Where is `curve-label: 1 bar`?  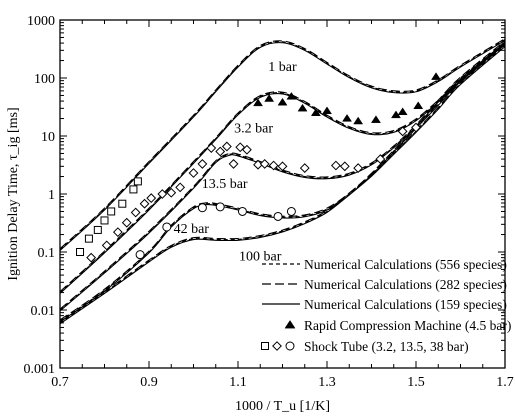
curve-label: 1 bar is located at coordinates (282, 67).